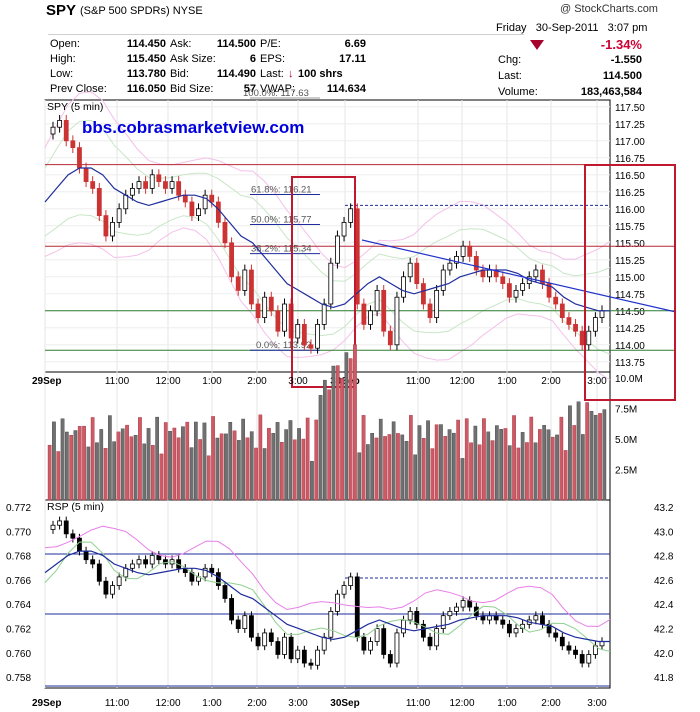 This screenshot has width=700, height=712. I want to click on copyright-label: @ StockCharts.com, so click(609, 9).